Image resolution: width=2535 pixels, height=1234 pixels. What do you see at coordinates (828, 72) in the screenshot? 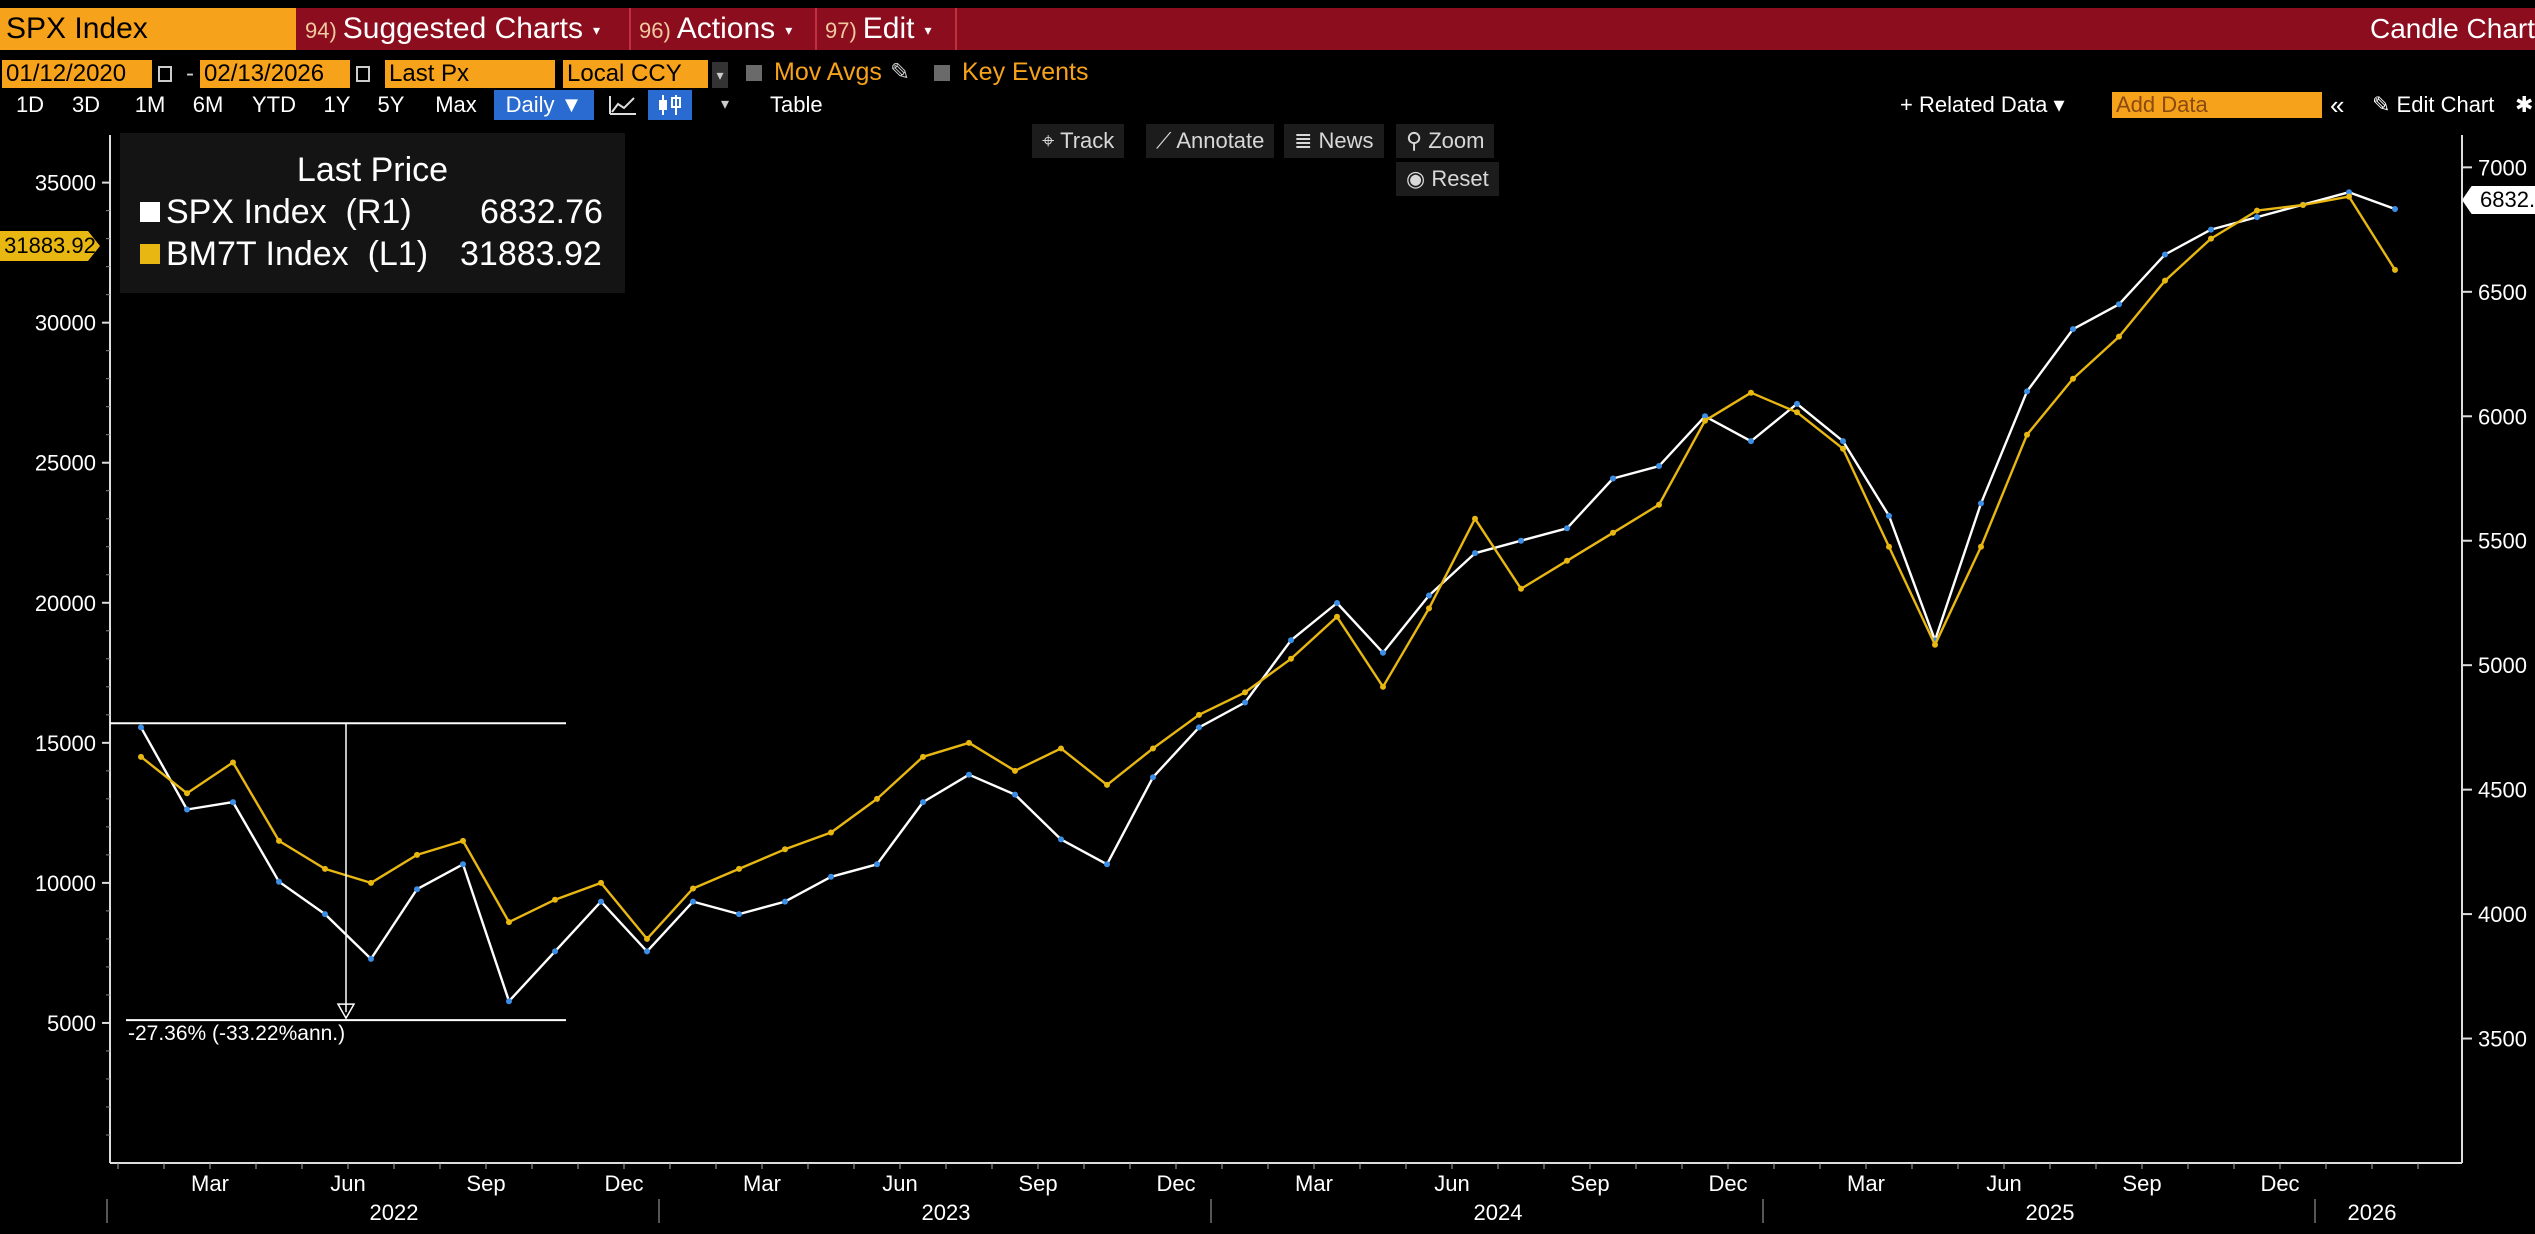
I see `mov-avgs-label: Mov Avgs` at bounding box center [828, 72].